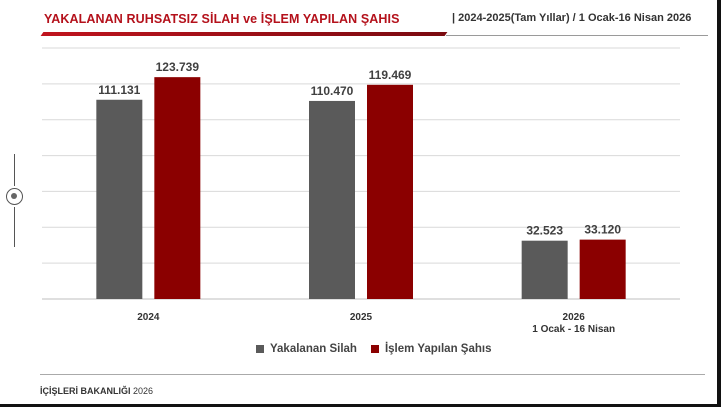 This screenshot has height=408, width=722. I want to click on chart-legend: Yakalanan Silah İşlem Yapılan Şahıs, so click(373, 349).